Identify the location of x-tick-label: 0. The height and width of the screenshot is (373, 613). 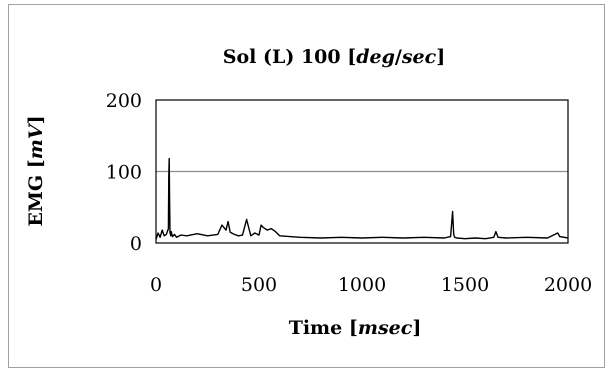
(156, 285).